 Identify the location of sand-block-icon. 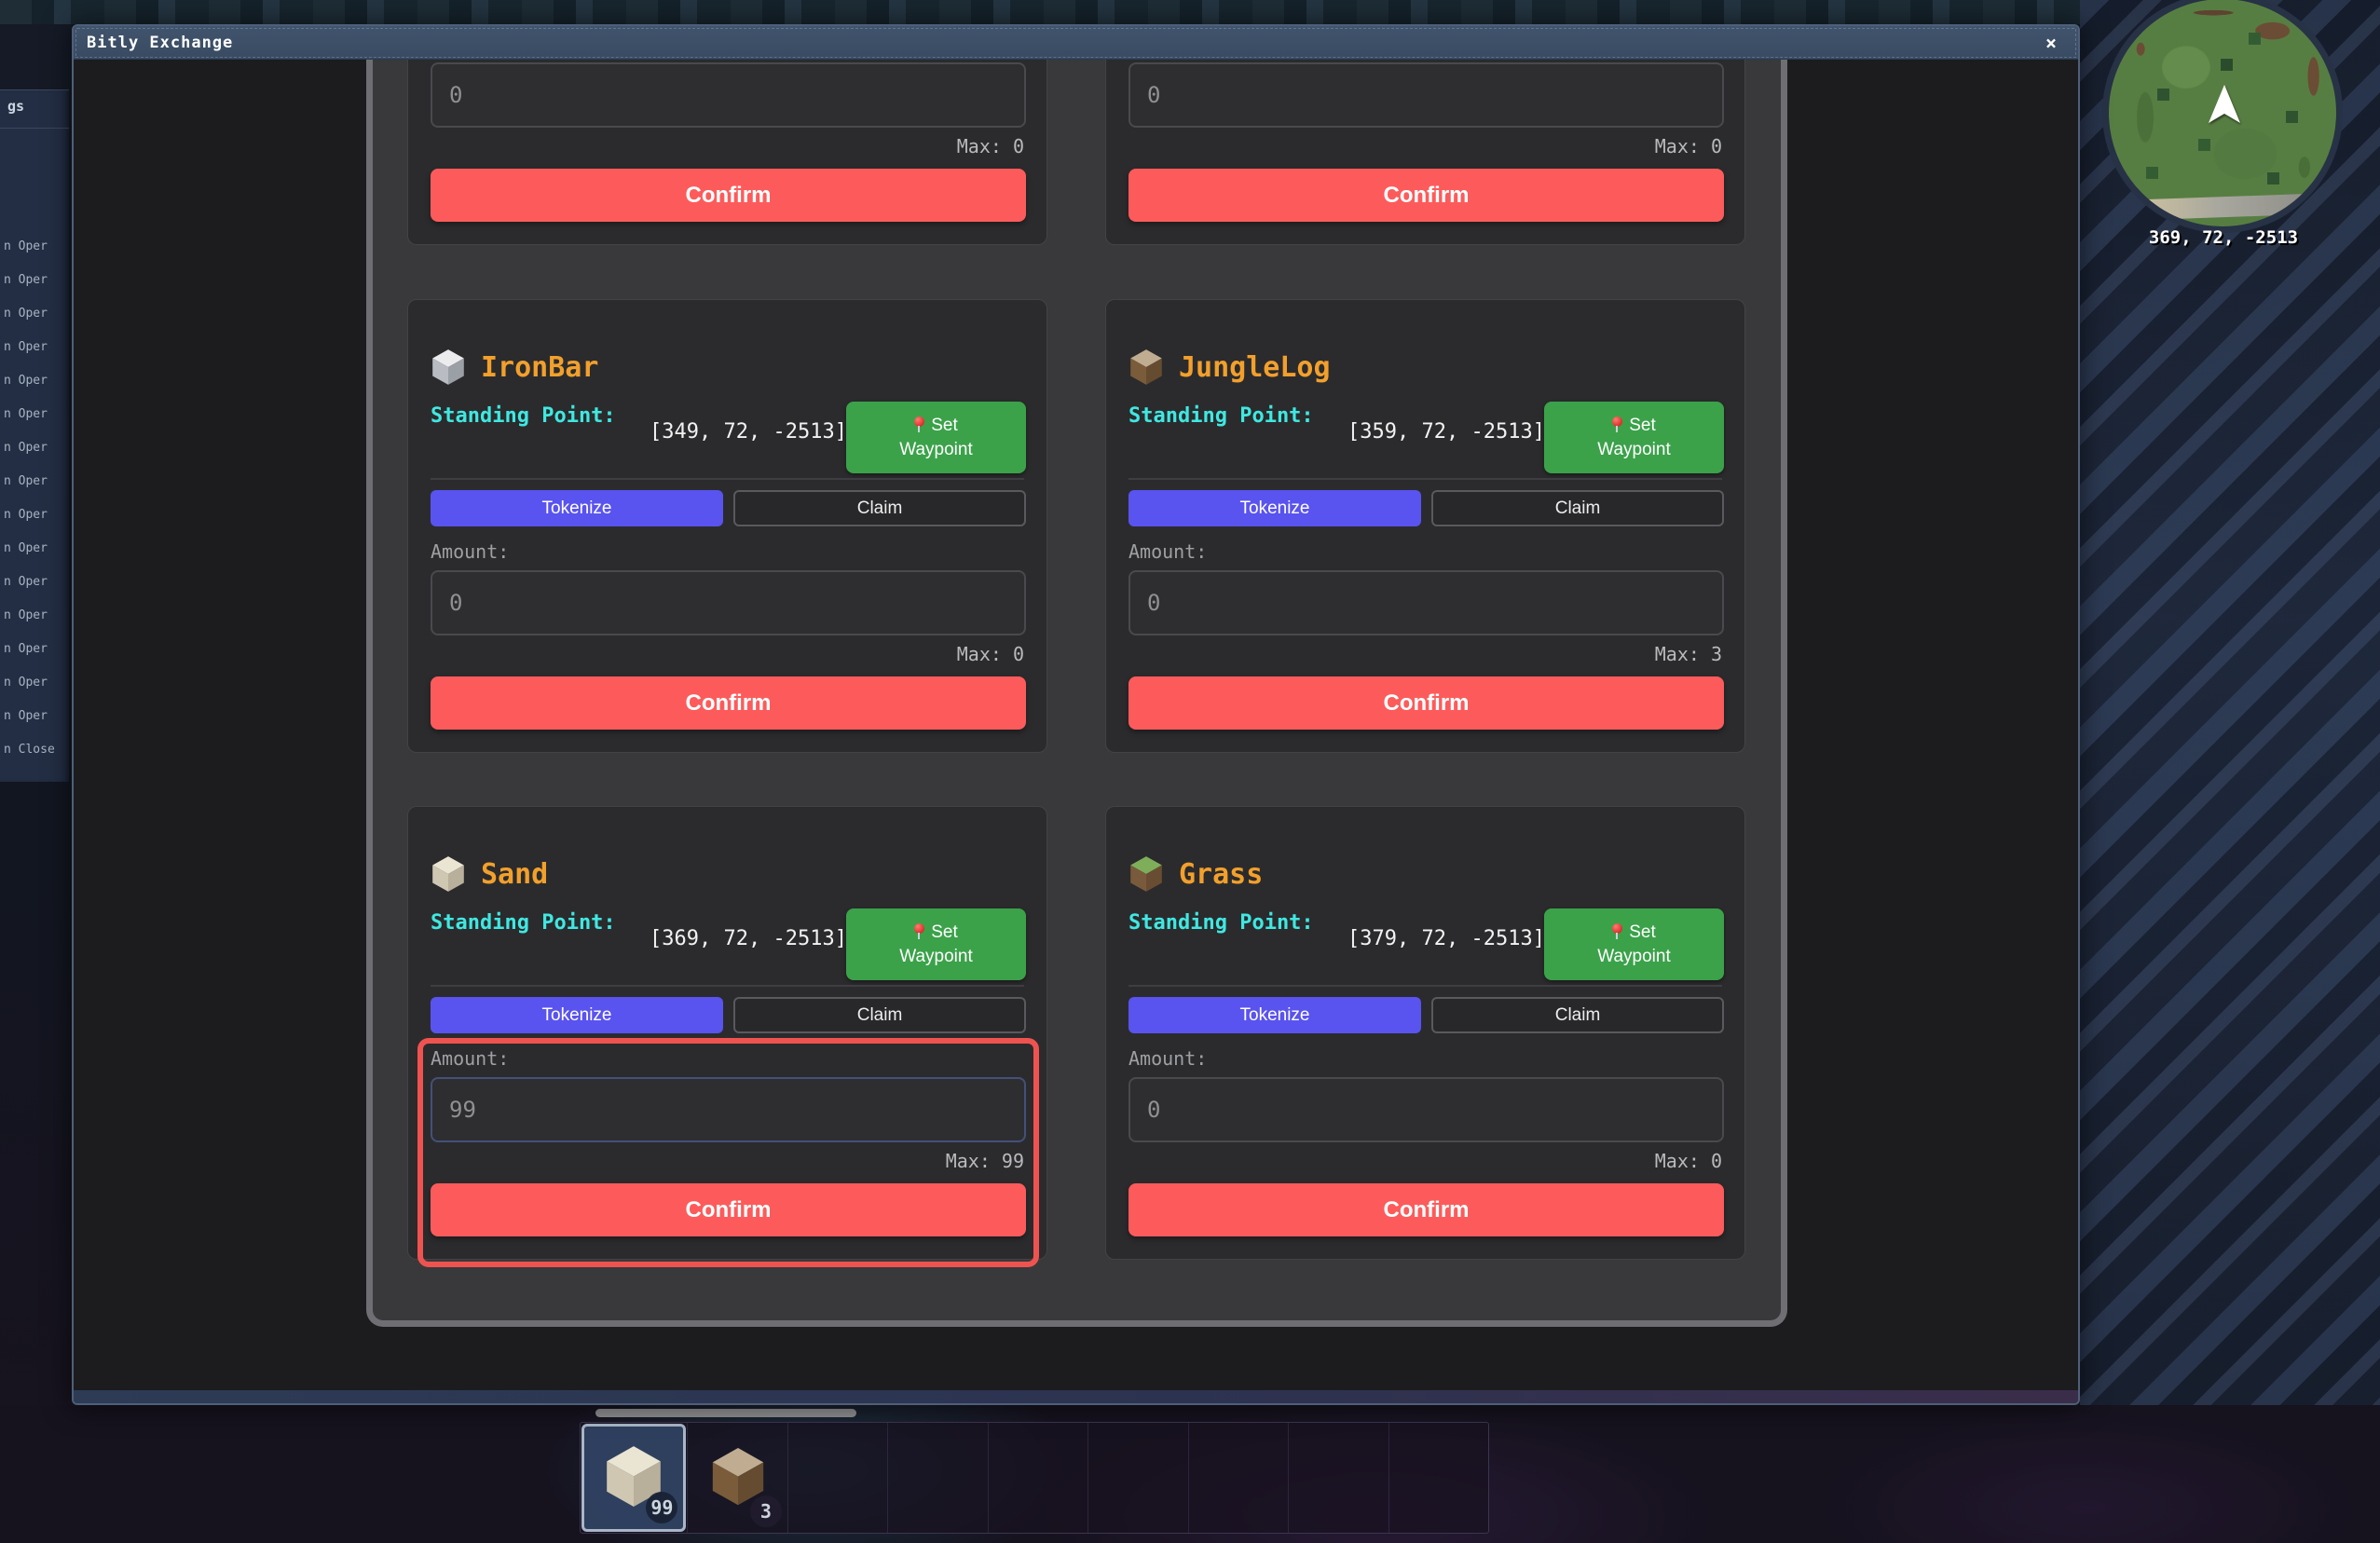
(448, 874).